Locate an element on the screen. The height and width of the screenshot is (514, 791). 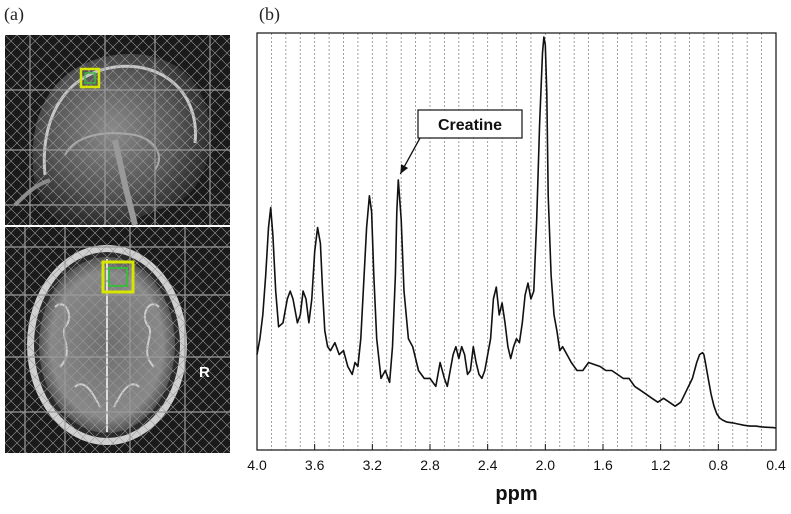
creatine-annotation: Creatine is located at coordinates (461, 142).